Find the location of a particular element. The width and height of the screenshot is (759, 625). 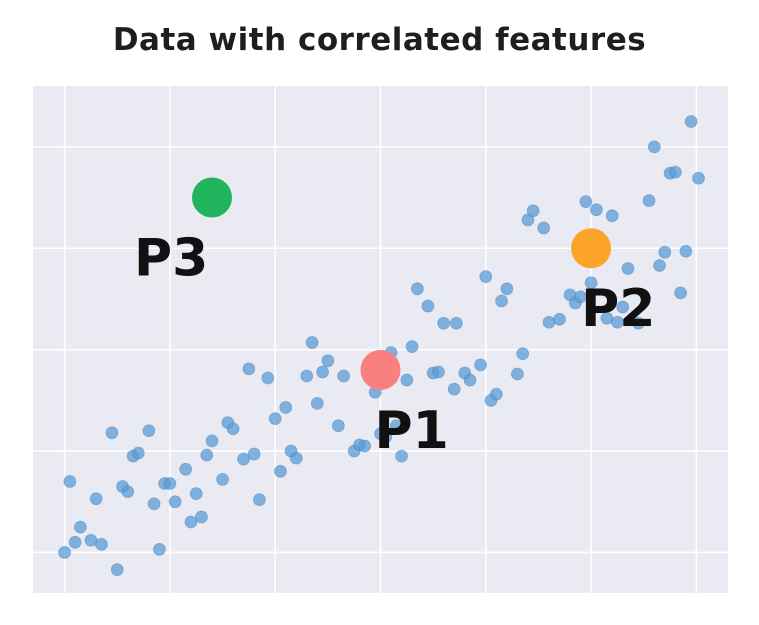

highlight-point-p1 is located at coordinates (380, 369).